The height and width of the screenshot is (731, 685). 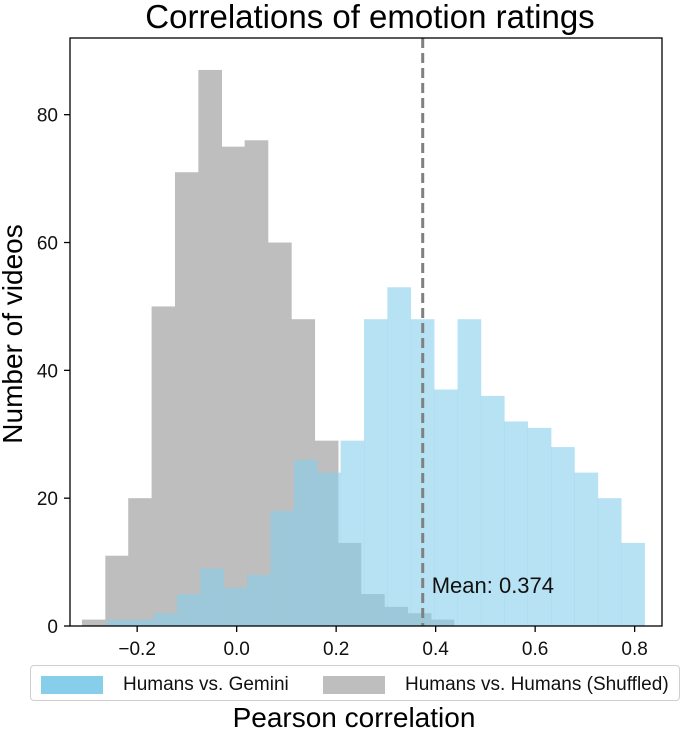 What do you see at coordinates (537, 684) in the screenshot?
I see `legend-label-shuffled: Humans vs. Humans (Shuffled)` at bounding box center [537, 684].